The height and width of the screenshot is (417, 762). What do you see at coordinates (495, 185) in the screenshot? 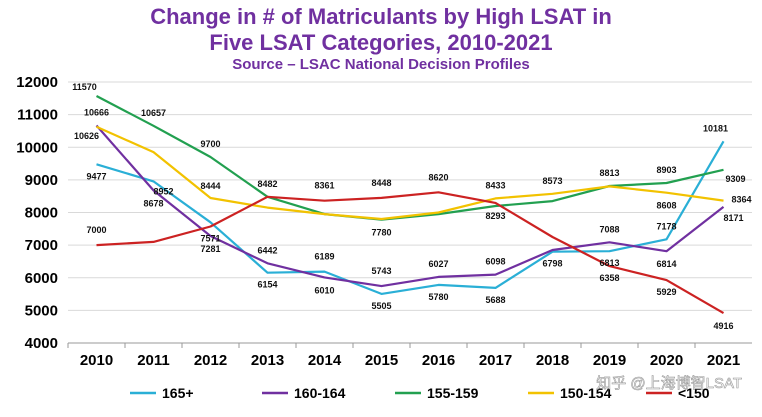
I see `data-label: 8433` at bounding box center [495, 185].